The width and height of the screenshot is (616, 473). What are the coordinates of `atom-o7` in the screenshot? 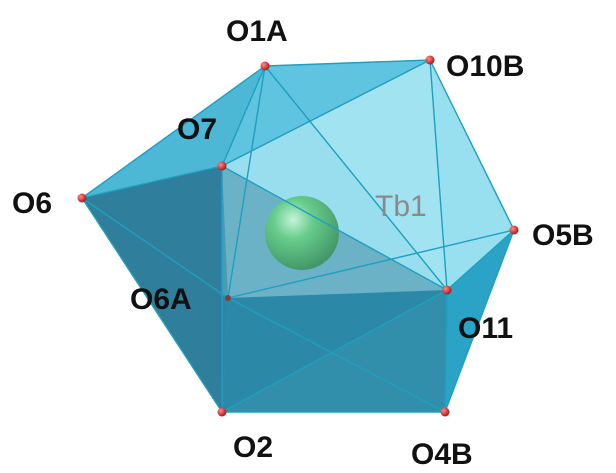 It's located at (222, 166).